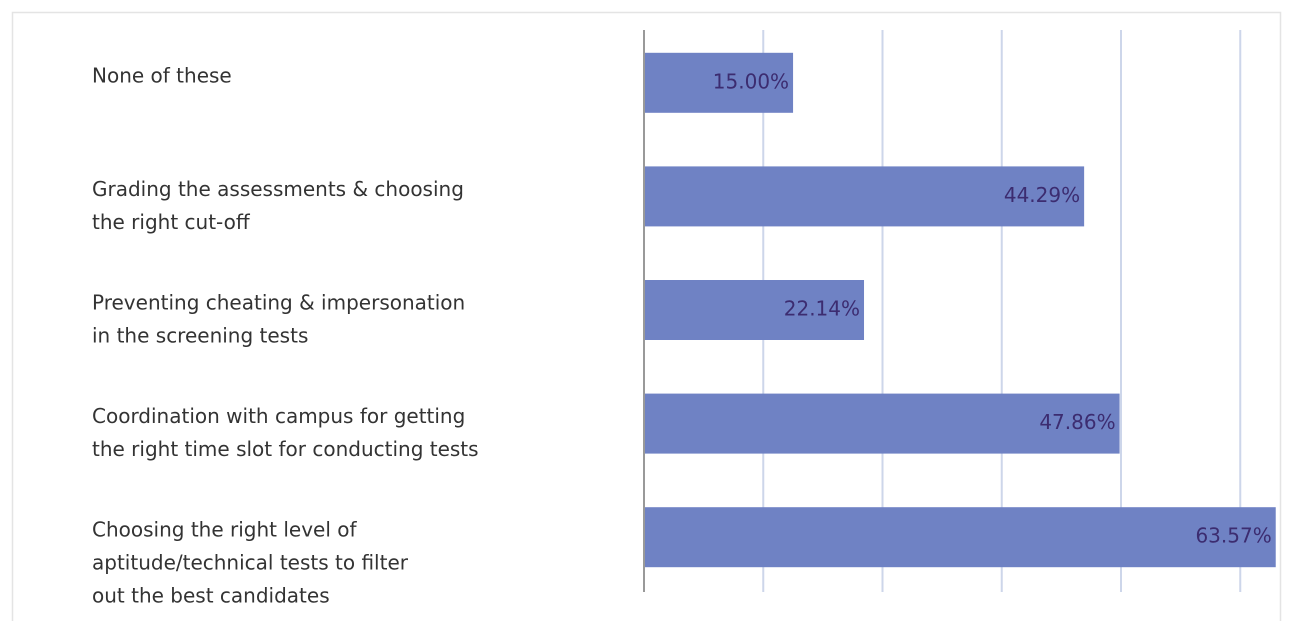 Image resolution: width=1292 pixels, height=621 pixels. Describe the element at coordinates (822, 309) in the screenshot. I see `value-label: 22.14%` at that location.